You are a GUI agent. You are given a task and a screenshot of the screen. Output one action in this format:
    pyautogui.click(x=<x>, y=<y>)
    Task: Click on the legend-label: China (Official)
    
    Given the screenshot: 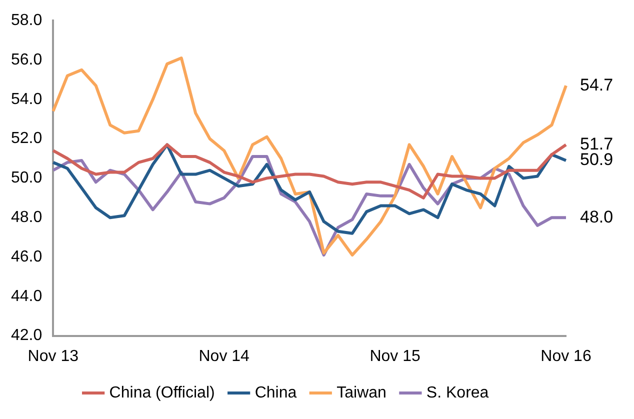 What is the action you would take?
    pyautogui.click(x=162, y=393)
    